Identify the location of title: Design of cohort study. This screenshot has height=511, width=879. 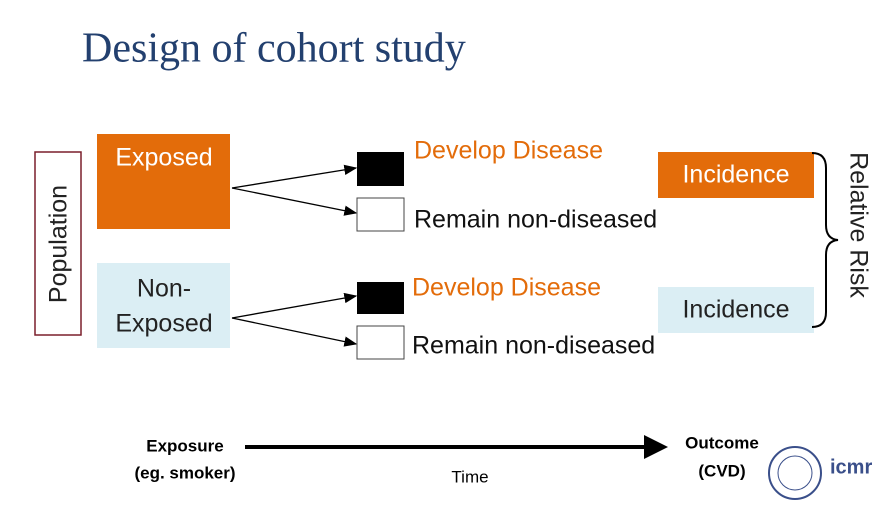
(274, 49).